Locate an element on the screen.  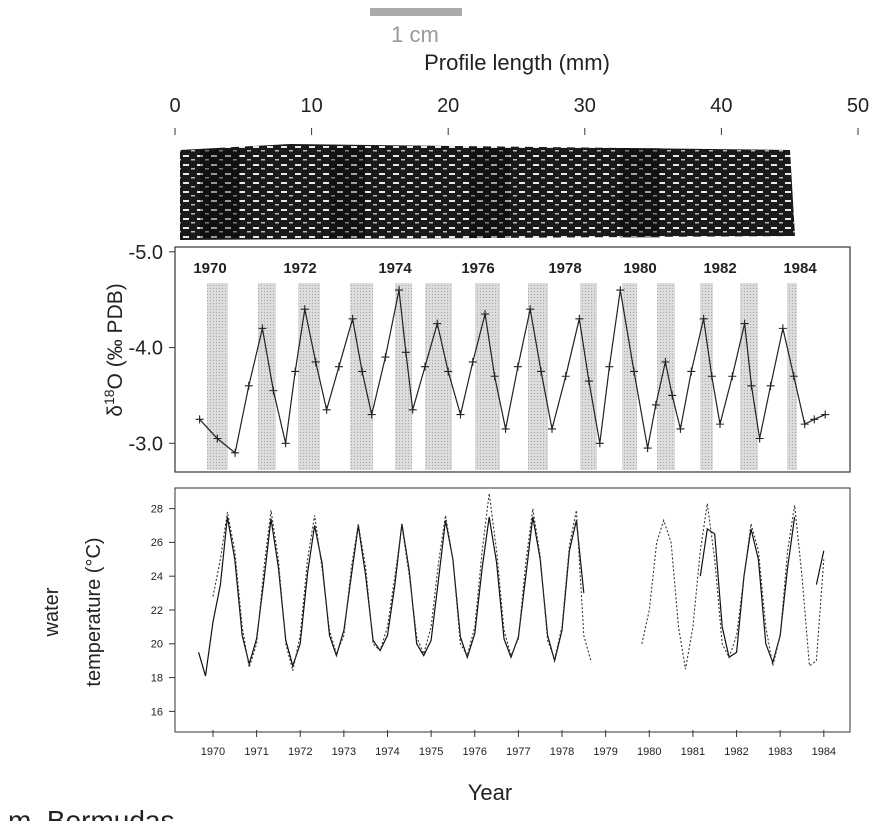
y-tick-label: 22 is located at coordinates (157, 611).